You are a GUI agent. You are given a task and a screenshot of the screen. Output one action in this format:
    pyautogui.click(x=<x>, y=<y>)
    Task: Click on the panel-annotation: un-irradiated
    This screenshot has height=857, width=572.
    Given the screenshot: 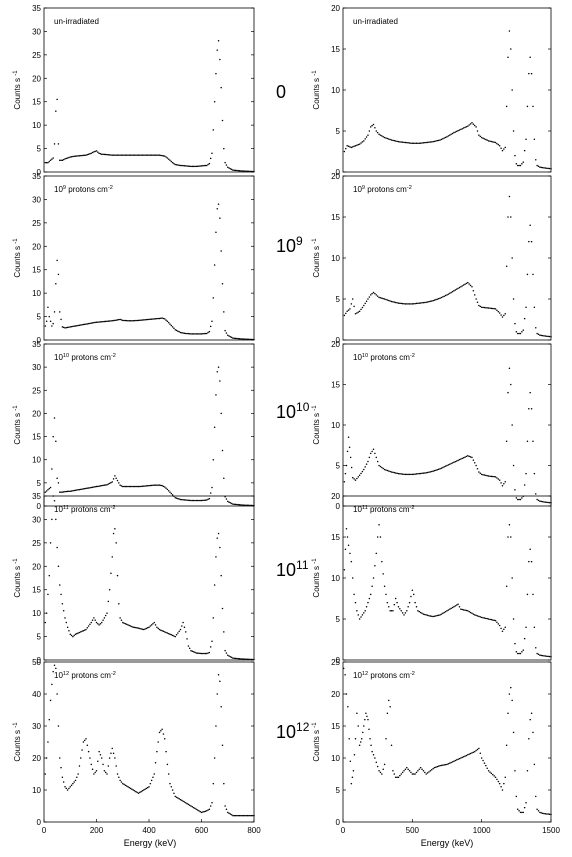 What is the action you would take?
    pyautogui.click(x=76, y=21)
    